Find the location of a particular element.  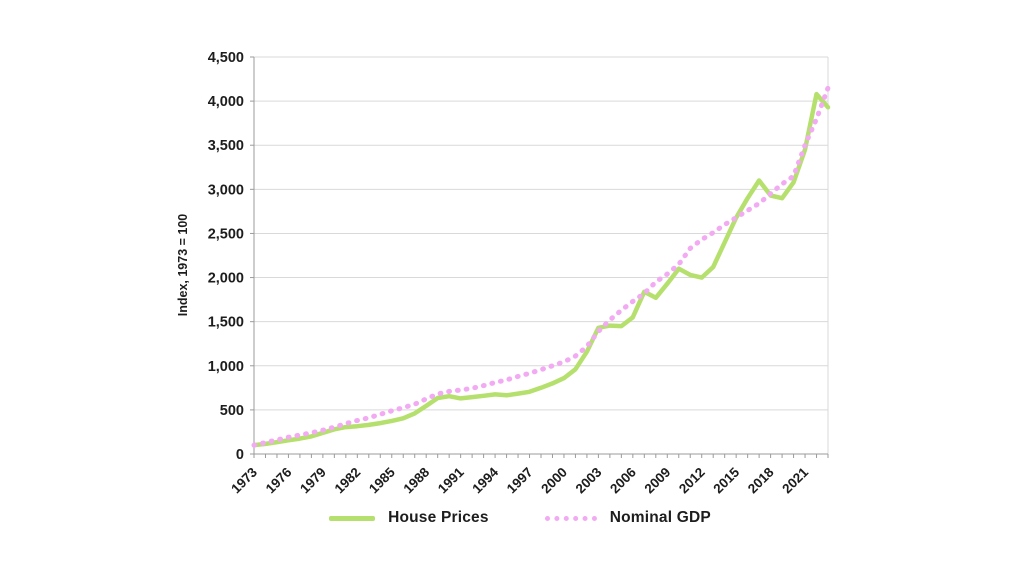

svg-text: 1991 is located at coordinates (451, 480).